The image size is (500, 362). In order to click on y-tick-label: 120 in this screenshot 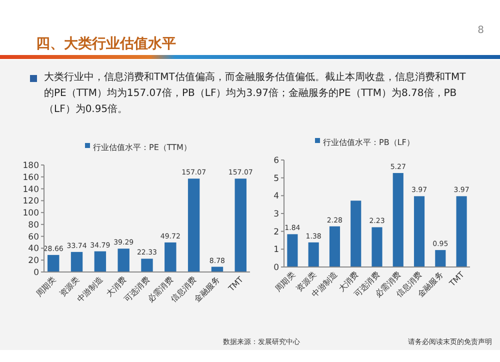, I will do `click(30, 201)`.